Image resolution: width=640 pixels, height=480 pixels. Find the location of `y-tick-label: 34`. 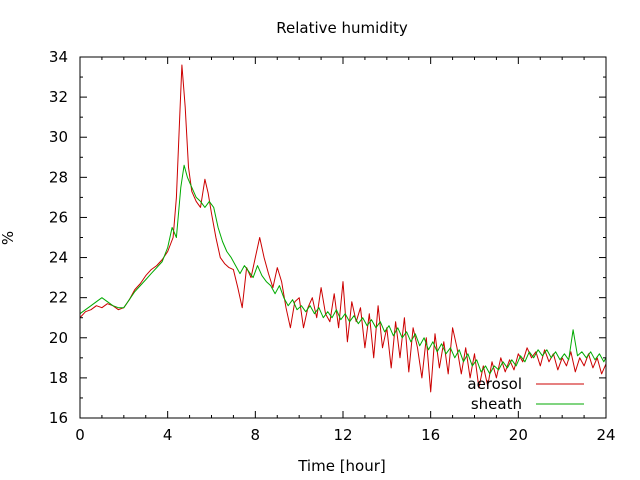

y-tick-label: 34 is located at coordinates (58, 57).